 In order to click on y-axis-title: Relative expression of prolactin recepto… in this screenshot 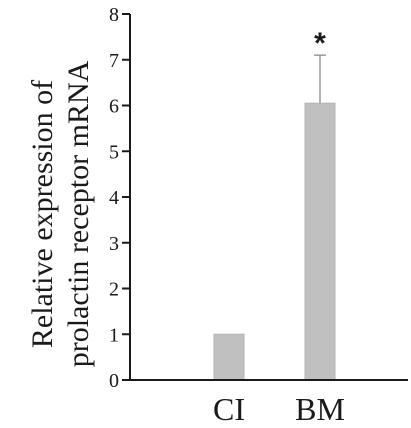, I will do `click(60, 213)`.